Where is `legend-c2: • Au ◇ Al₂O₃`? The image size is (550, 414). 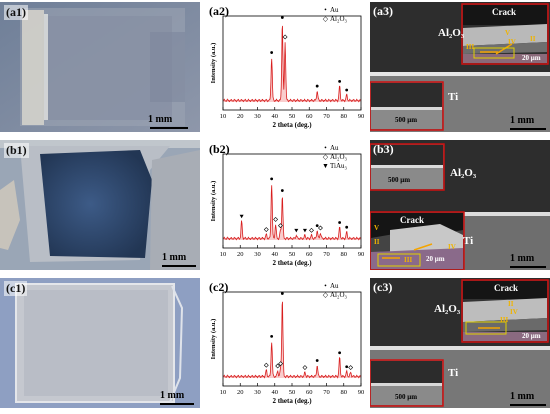 legend-c2: • Au ◇ Al₂O₃ is located at coordinates (334, 291).